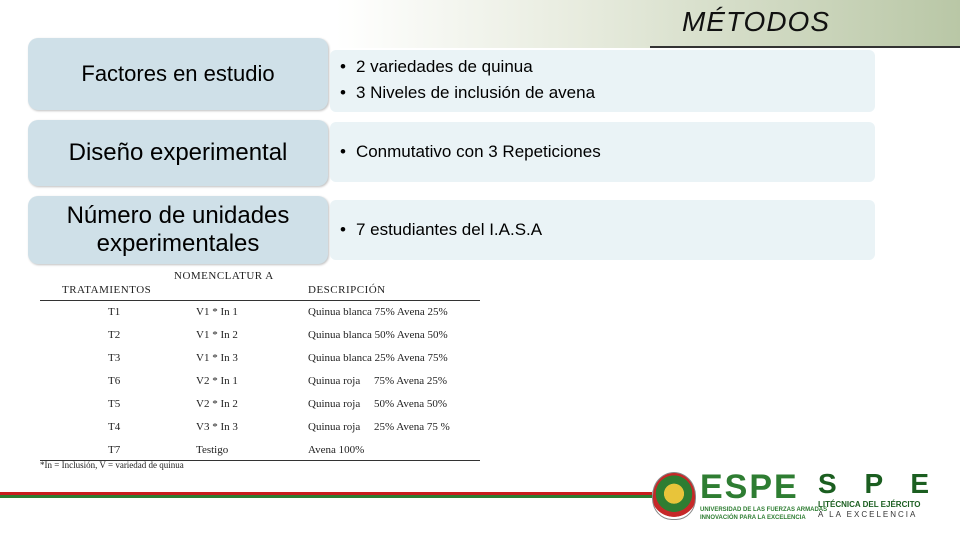 The width and height of the screenshot is (960, 540). I want to click on table-cell: T6, so click(114, 381).